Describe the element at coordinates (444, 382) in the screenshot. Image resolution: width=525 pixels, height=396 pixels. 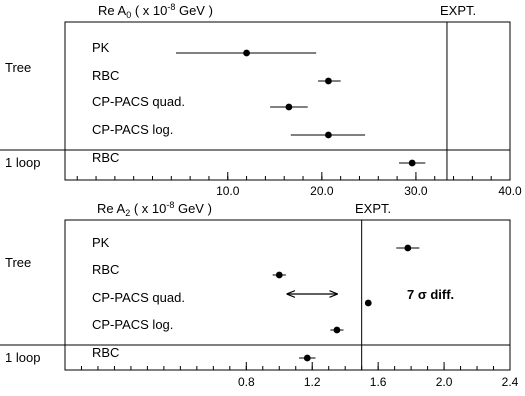
I see `tick-label: 2.0` at that location.